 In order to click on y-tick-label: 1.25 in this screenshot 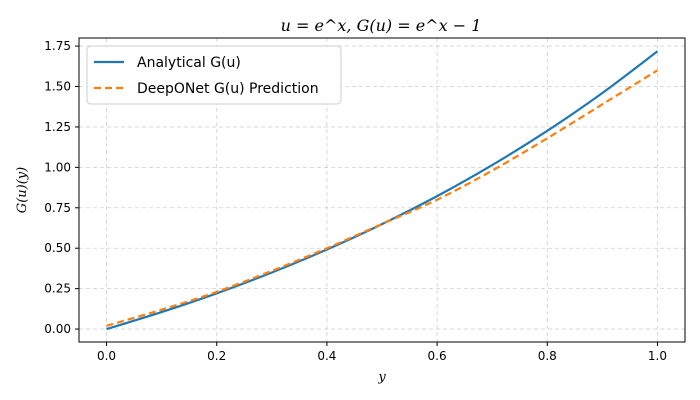, I will do `click(57, 127)`.